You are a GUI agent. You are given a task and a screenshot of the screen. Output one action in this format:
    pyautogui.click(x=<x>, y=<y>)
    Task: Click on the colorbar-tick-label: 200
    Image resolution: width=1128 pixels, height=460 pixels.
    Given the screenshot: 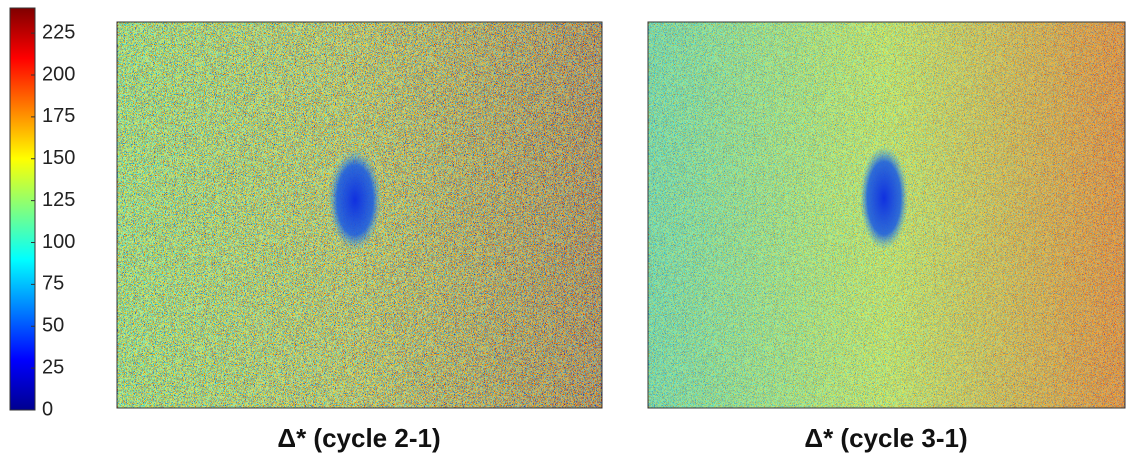 What is the action you would take?
    pyautogui.click(x=58, y=74)
    